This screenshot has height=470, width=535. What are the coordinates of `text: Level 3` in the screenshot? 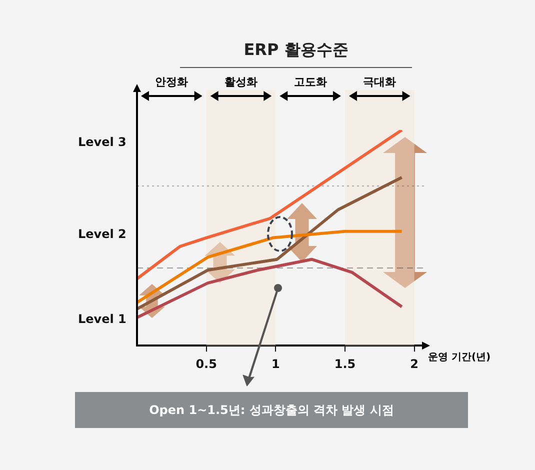 It's located at (102, 142).